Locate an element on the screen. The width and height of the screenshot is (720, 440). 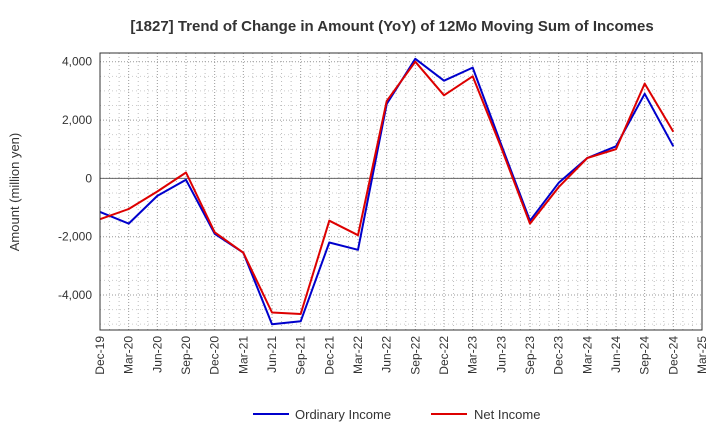
x-tick-label: Dec-20 is located at coordinates (215, 355).